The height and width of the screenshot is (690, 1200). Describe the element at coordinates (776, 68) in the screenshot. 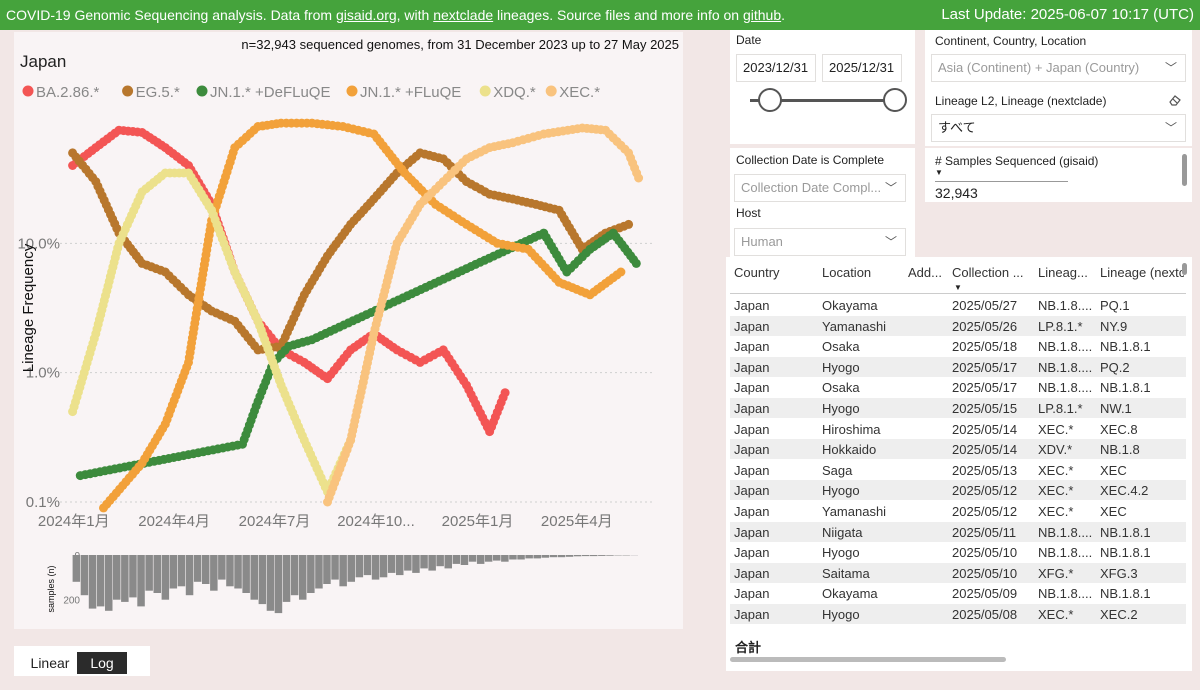

I see `date-from-input: 2023/12/31` at that location.